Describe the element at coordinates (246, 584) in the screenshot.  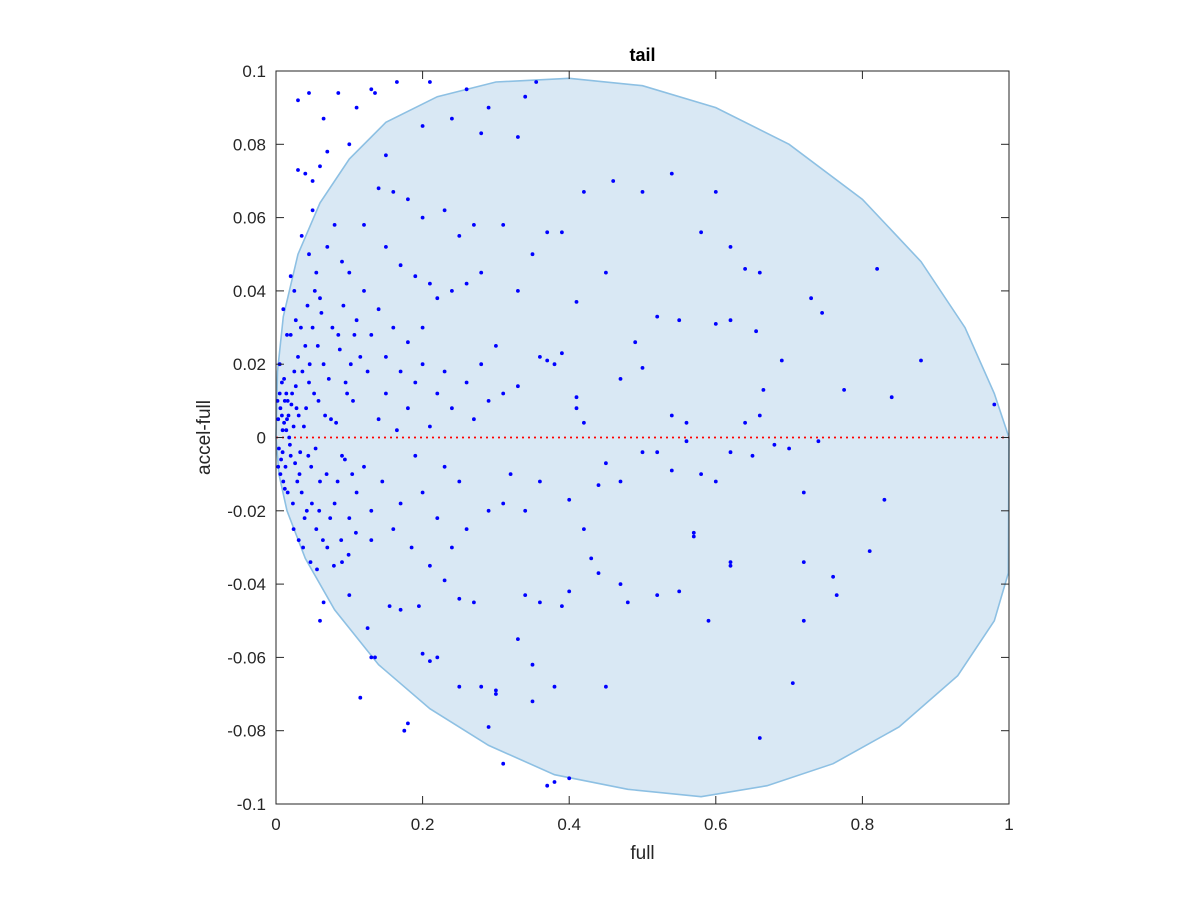
I see `y-tick-label: -0.04` at that location.